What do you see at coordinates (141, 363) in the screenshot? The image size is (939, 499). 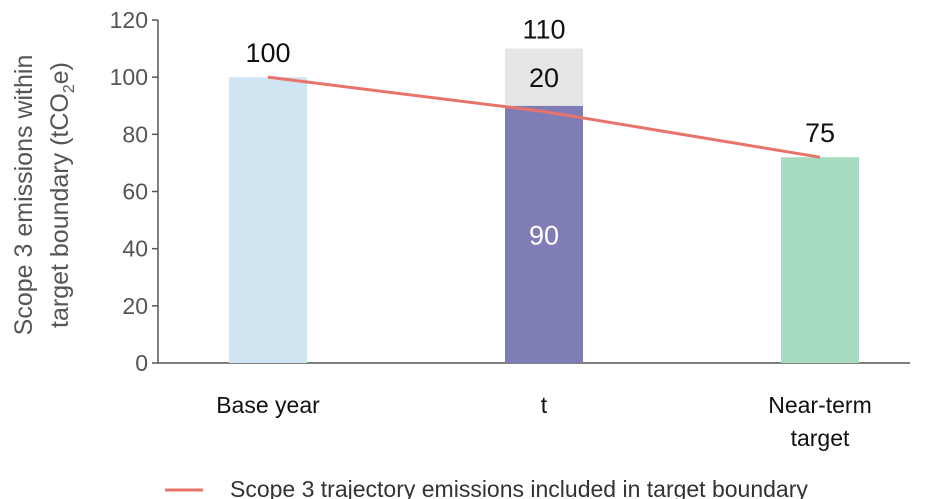 I see `y-tick-label: 0` at bounding box center [141, 363].